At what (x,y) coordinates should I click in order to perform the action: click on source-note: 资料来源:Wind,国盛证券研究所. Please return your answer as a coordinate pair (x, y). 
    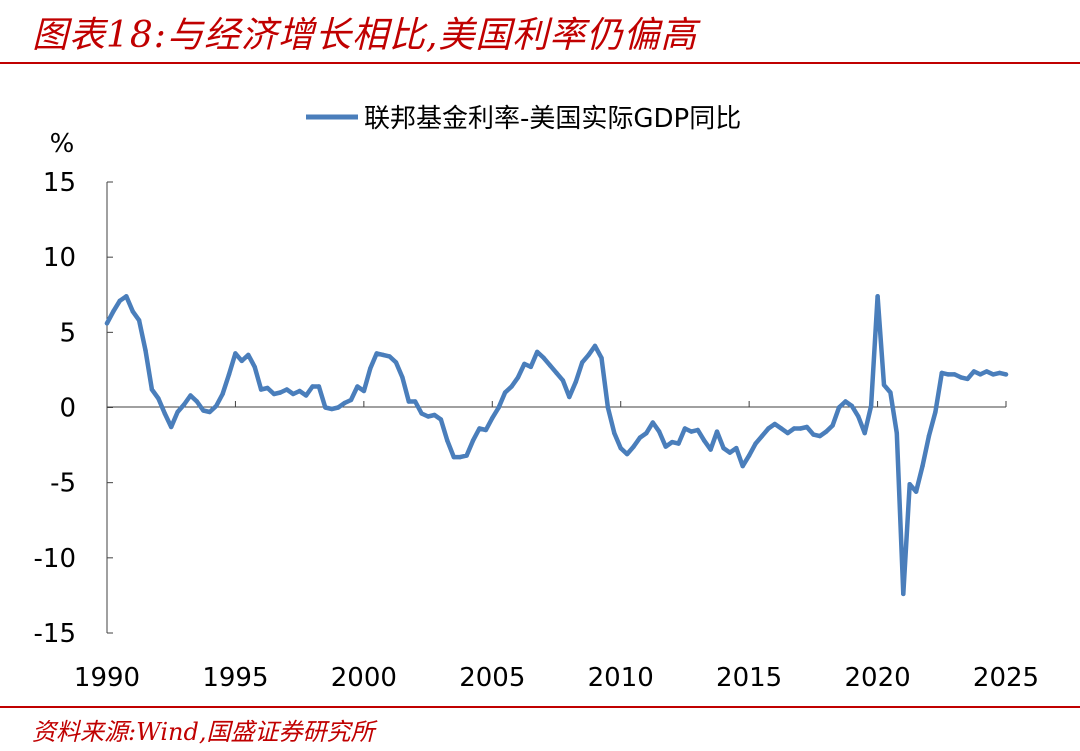
    Looking at the image, I should click on (203, 732).